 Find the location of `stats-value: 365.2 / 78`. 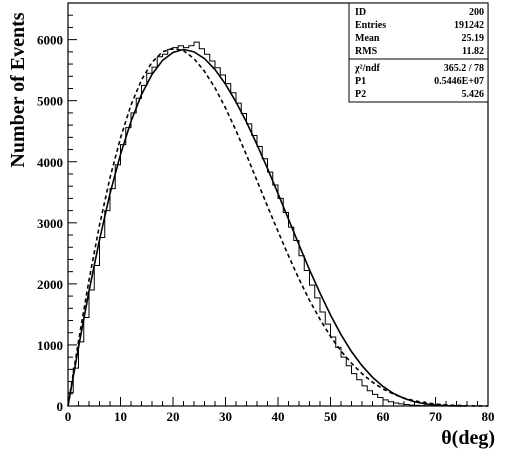

stats-value: 365.2 / 78 is located at coordinates (464, 68).